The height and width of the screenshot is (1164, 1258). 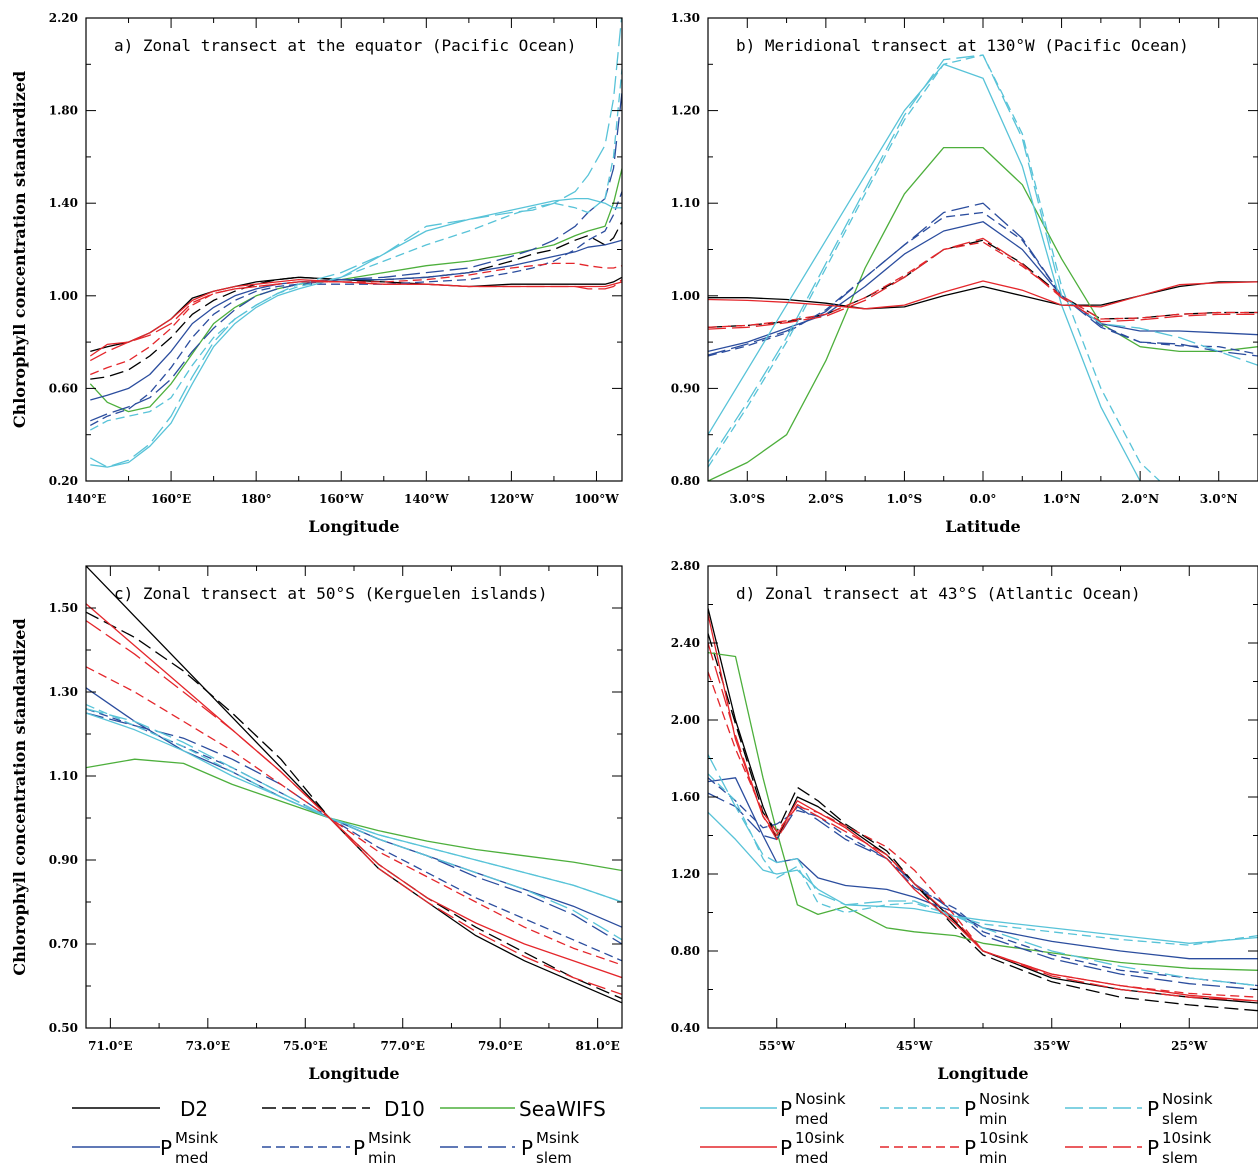 What do you see at coordinates (685, 797) in the screenshot?
I see `y-tick-label: 1.60` at bounding box center [685, 797].